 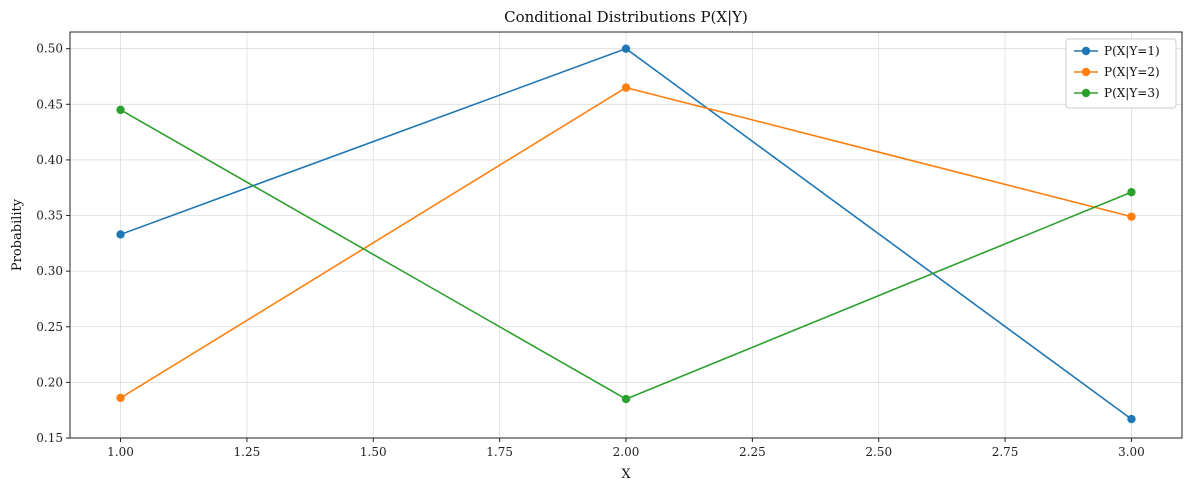 What do you see at coordinates (626, 452) in the screenshot?
I see `x-tick-label: 2.00` at bounding box center [626, 452].